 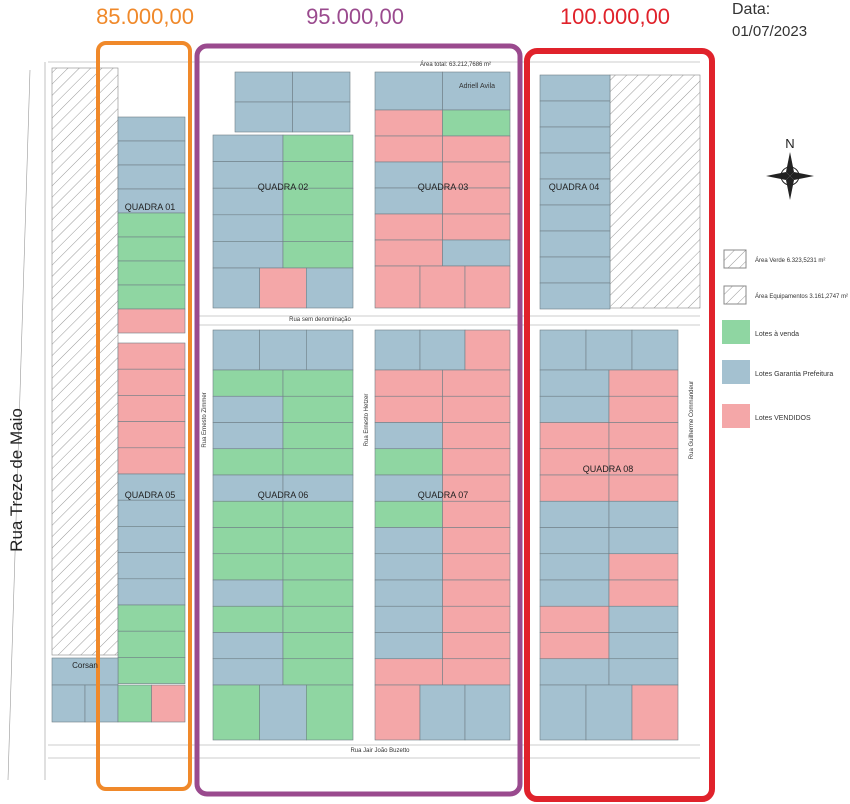 What do you see at coordinates (751, 9) in the screenshot?
I see `date-label: Data:` at bounding box center [751, 9].